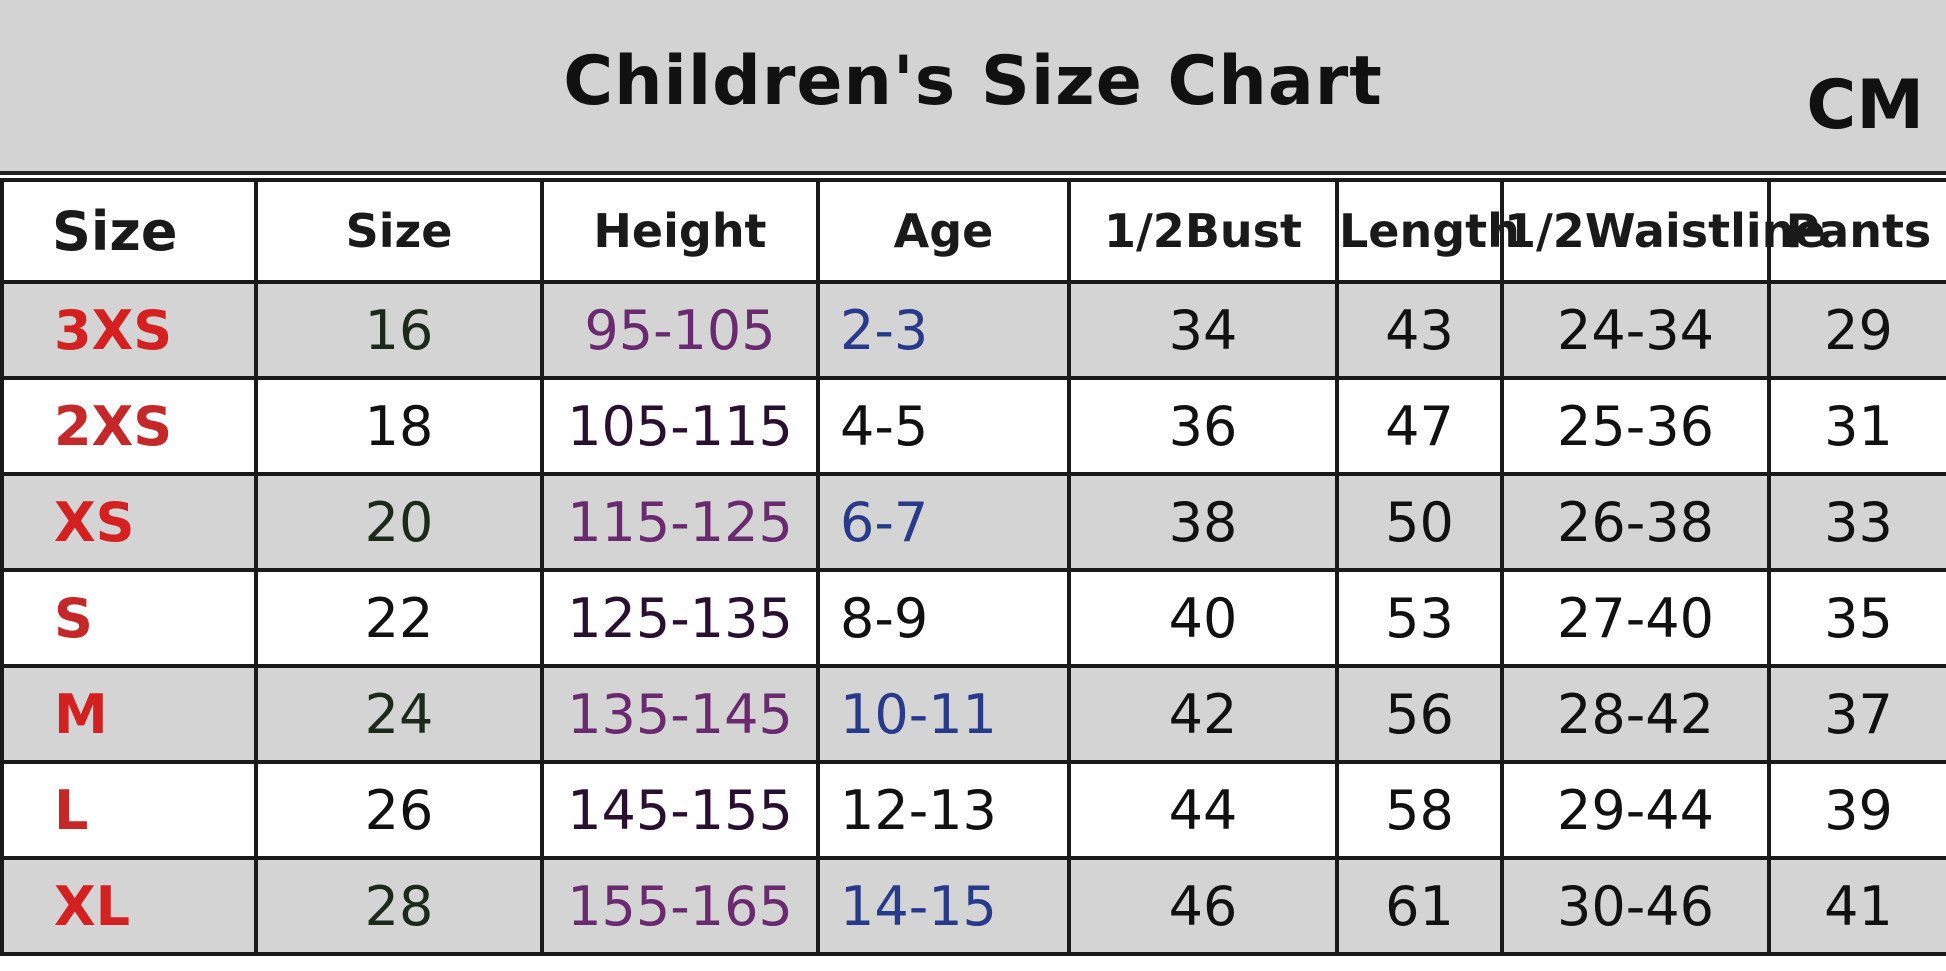 Image resolution: width=1946 pixels, height=971 pixels. I want to click on cell-size-label: 2XS, so click(129, 426).